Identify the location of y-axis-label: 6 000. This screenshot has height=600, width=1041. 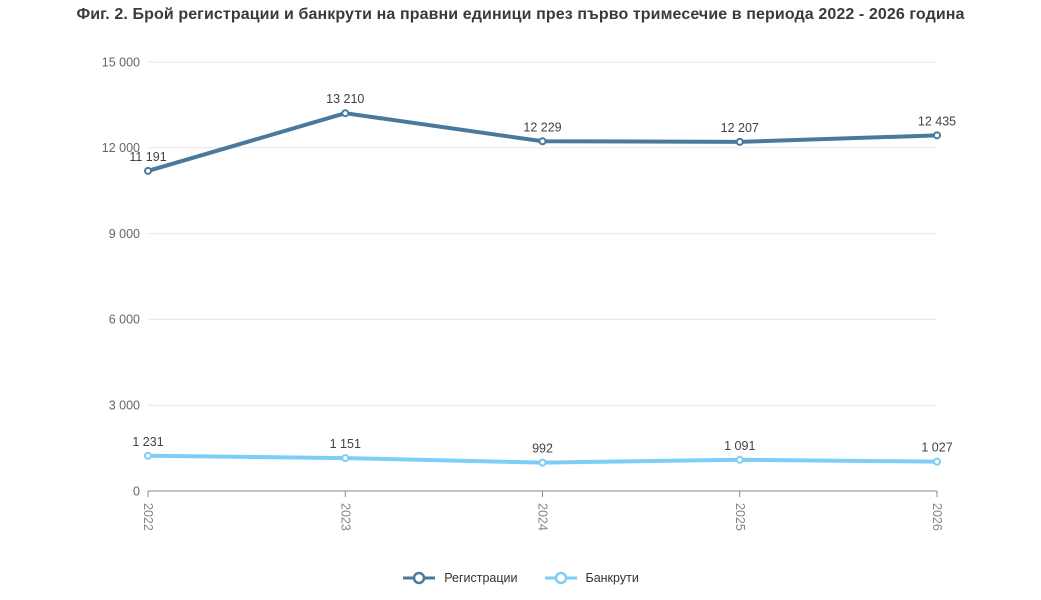
(124, 320).